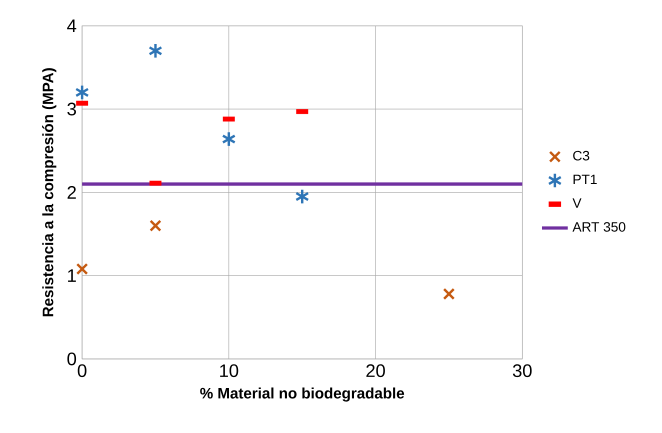  I want to click on x-tick-label: 10, so click(229, 370).